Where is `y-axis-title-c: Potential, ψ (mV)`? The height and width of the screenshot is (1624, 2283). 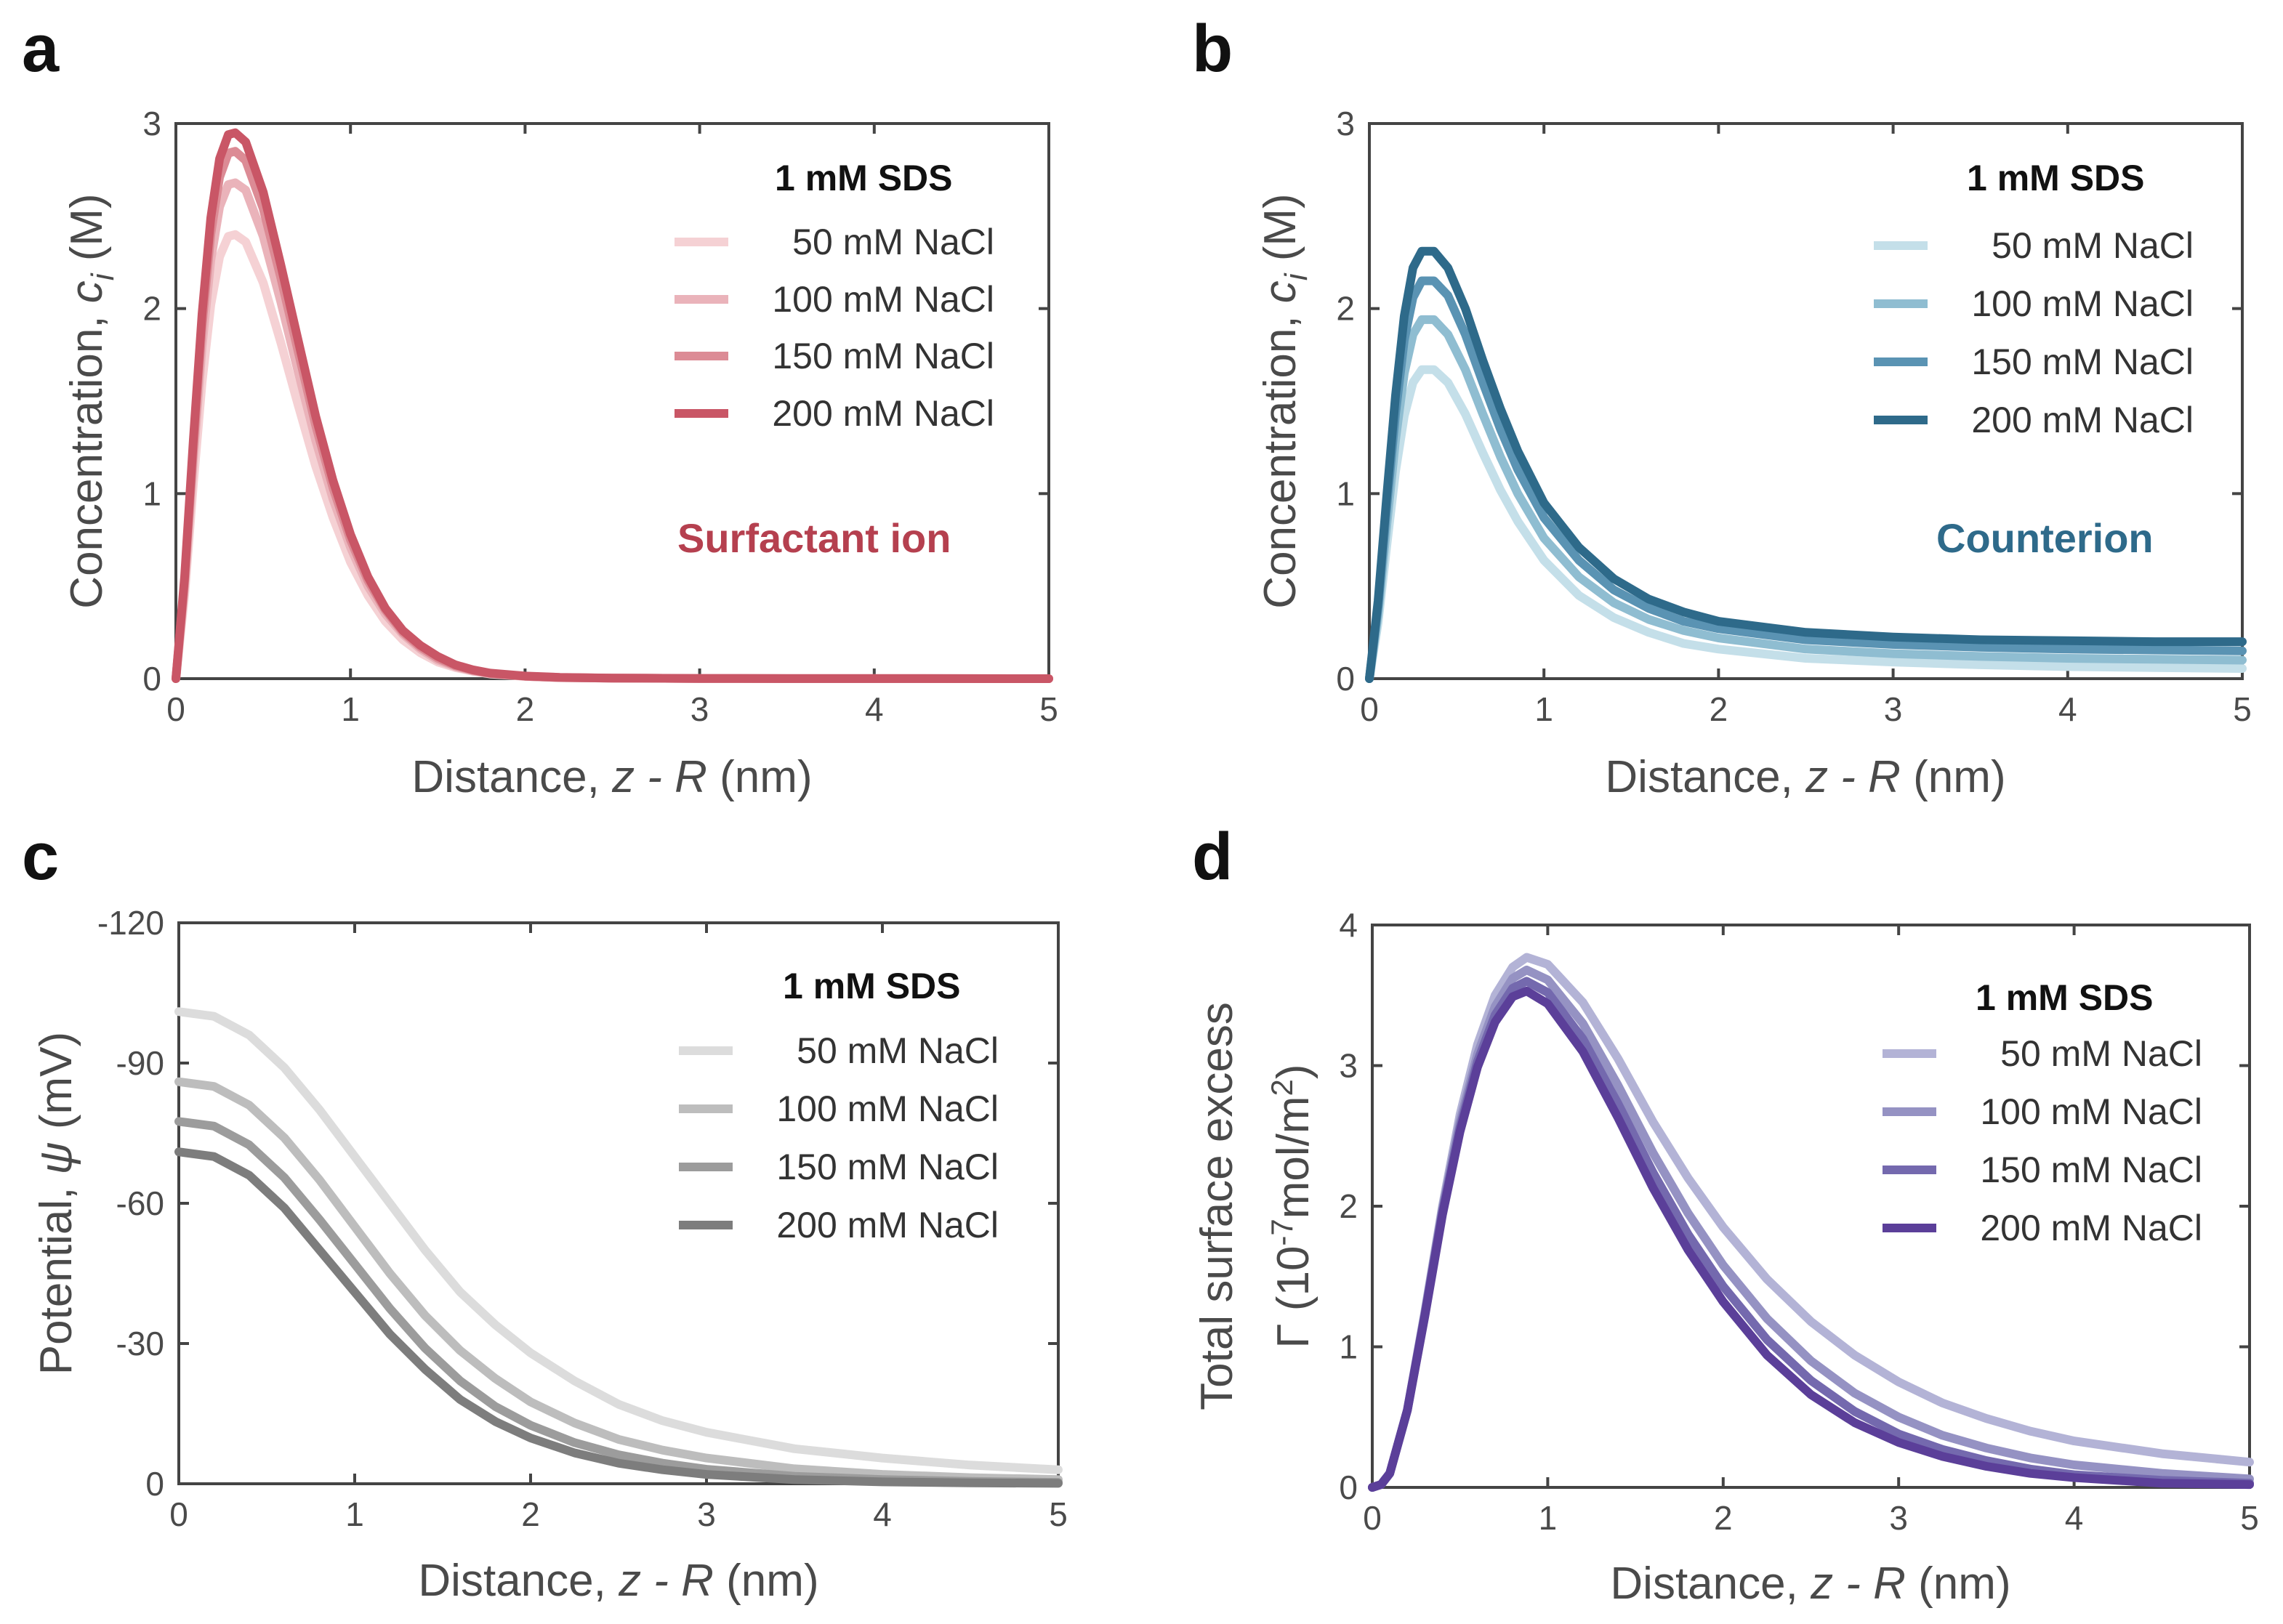
y-axis-title-c: Potential, ψ (mV) is located at coordinates (56, 1203).